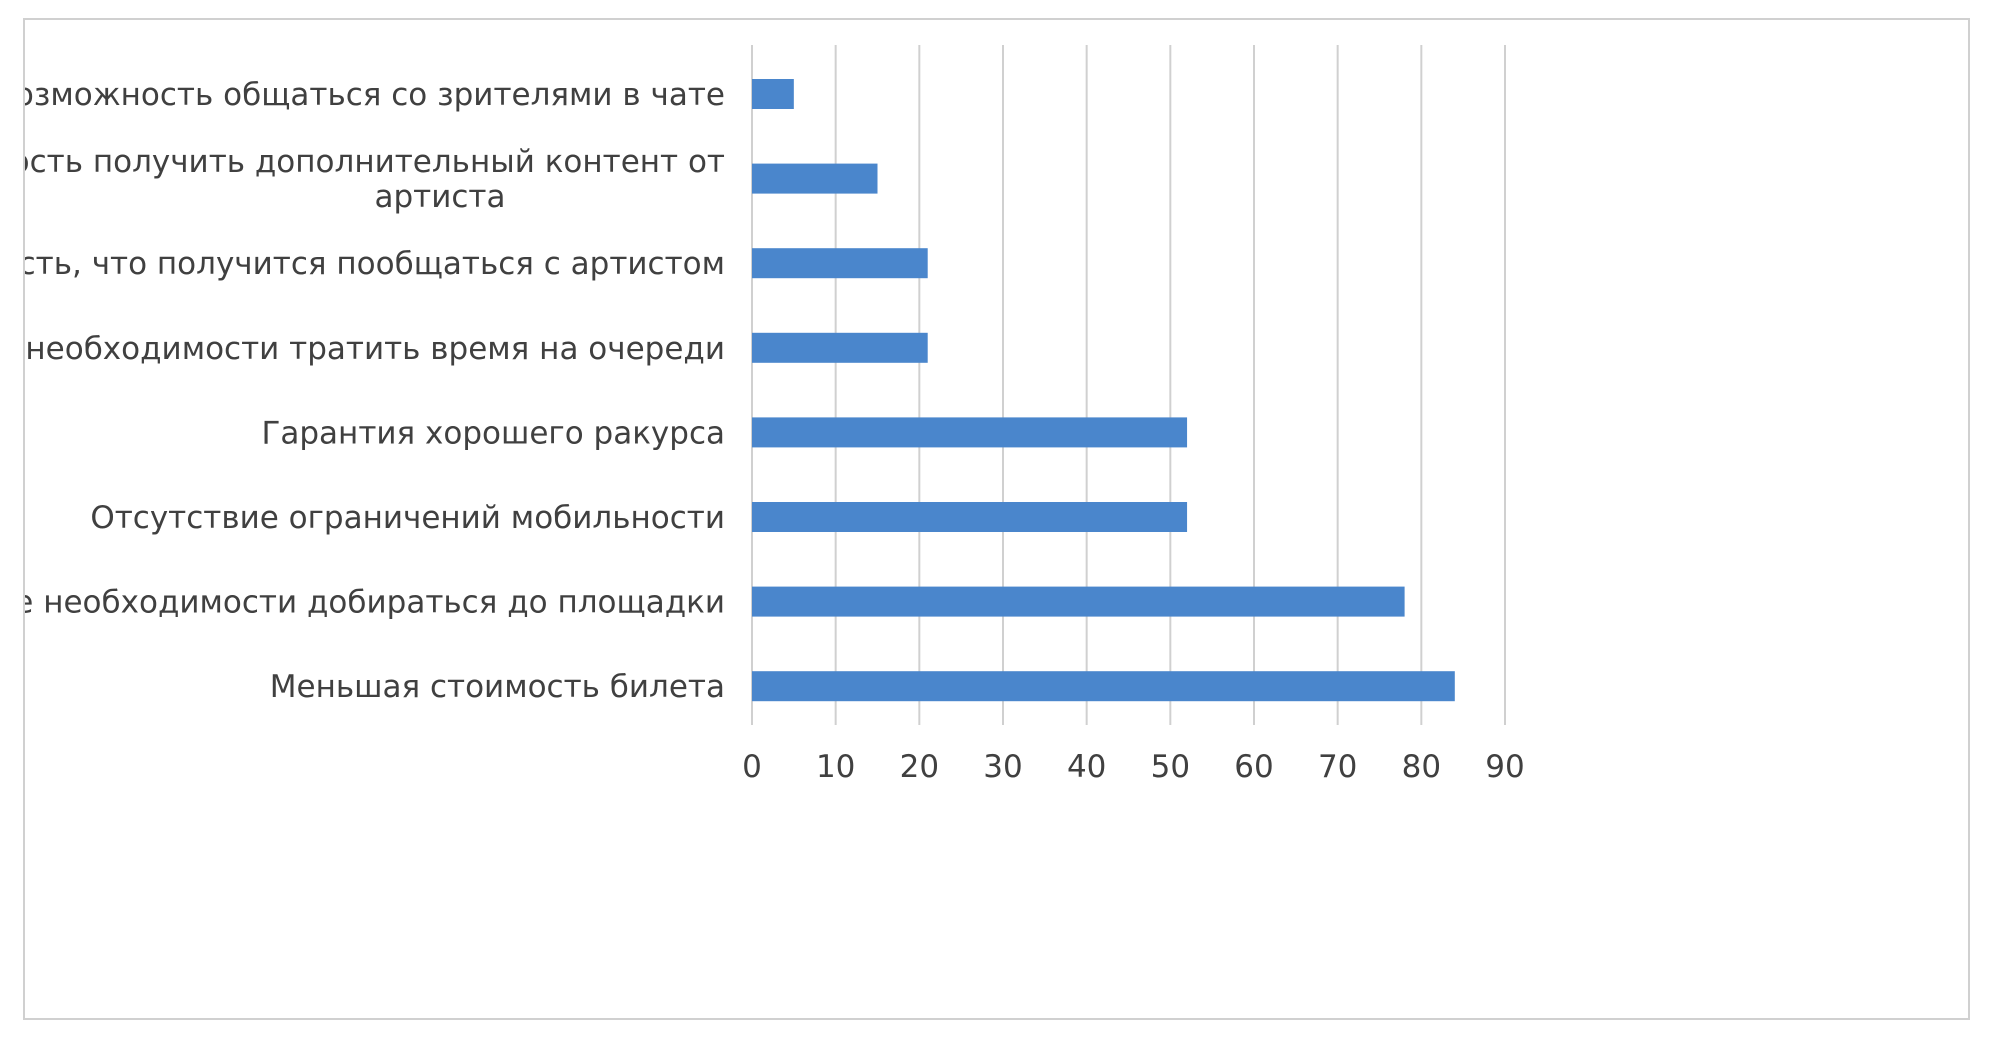 This screenshot has height=1040, width=1995. Describe the element at coordinates (919, 767) in the screenshot. I see `x-tick-label: 20` at that location.